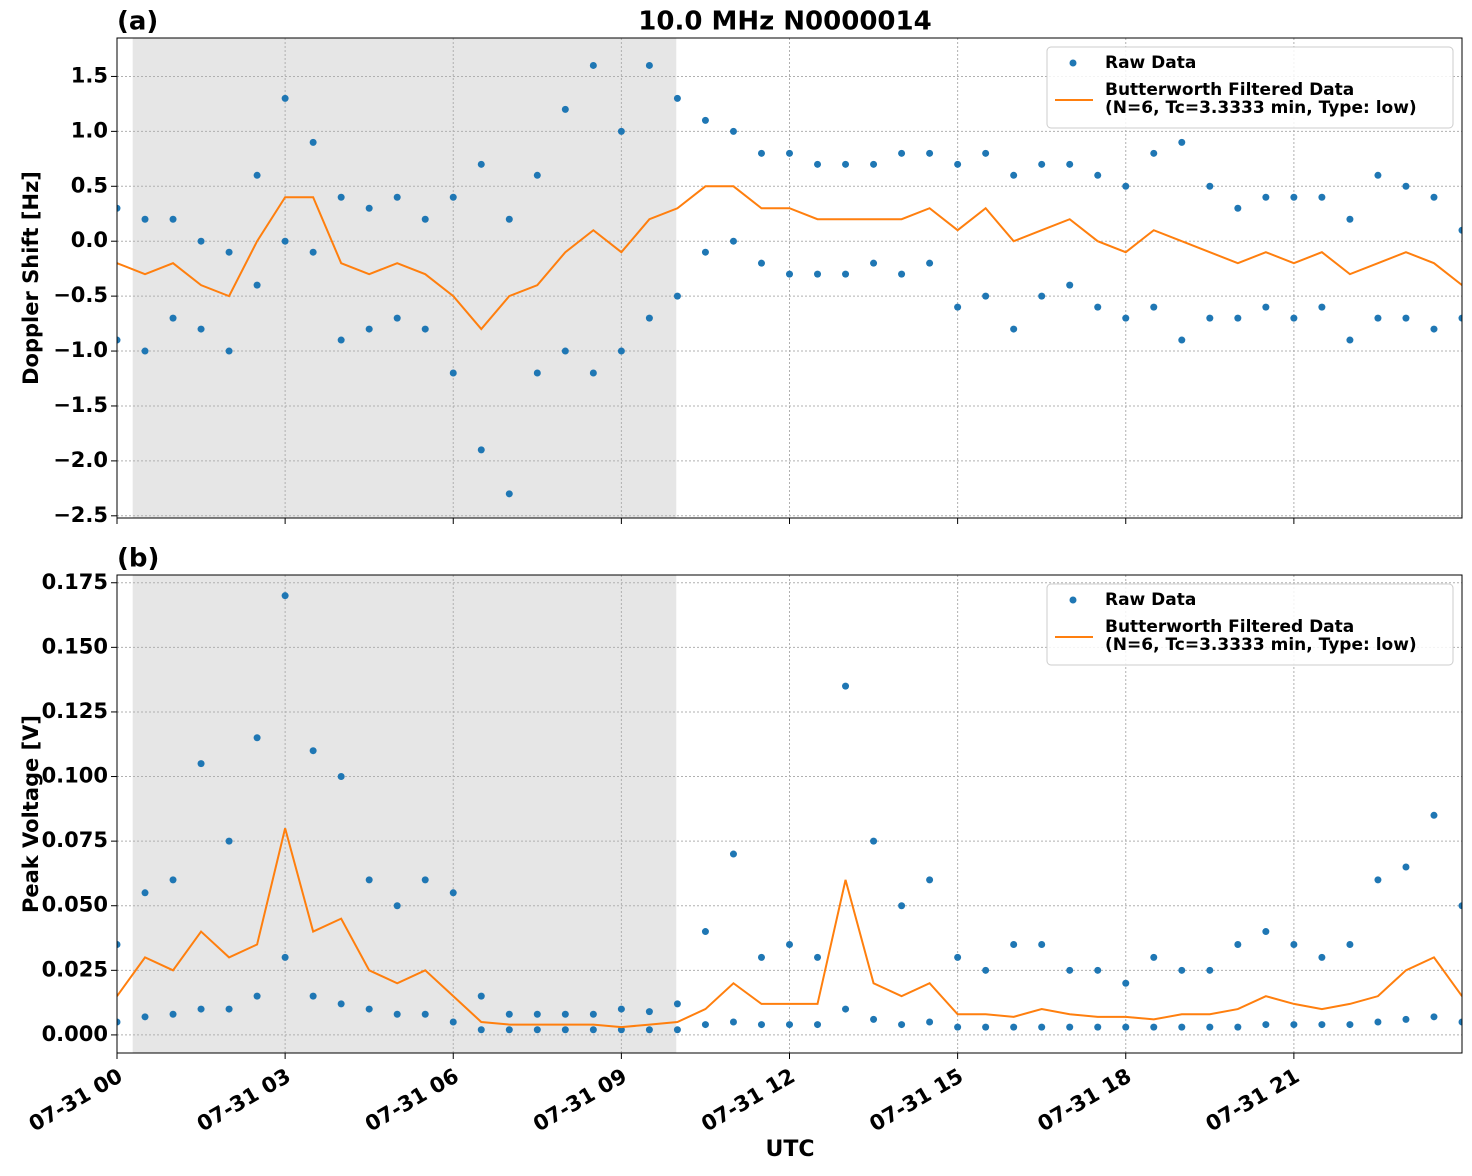  What do you see at coordinates (1150, 600) in the screenshot?
I see `legend-label: Raw Data` at bounding box center [1150, 600].